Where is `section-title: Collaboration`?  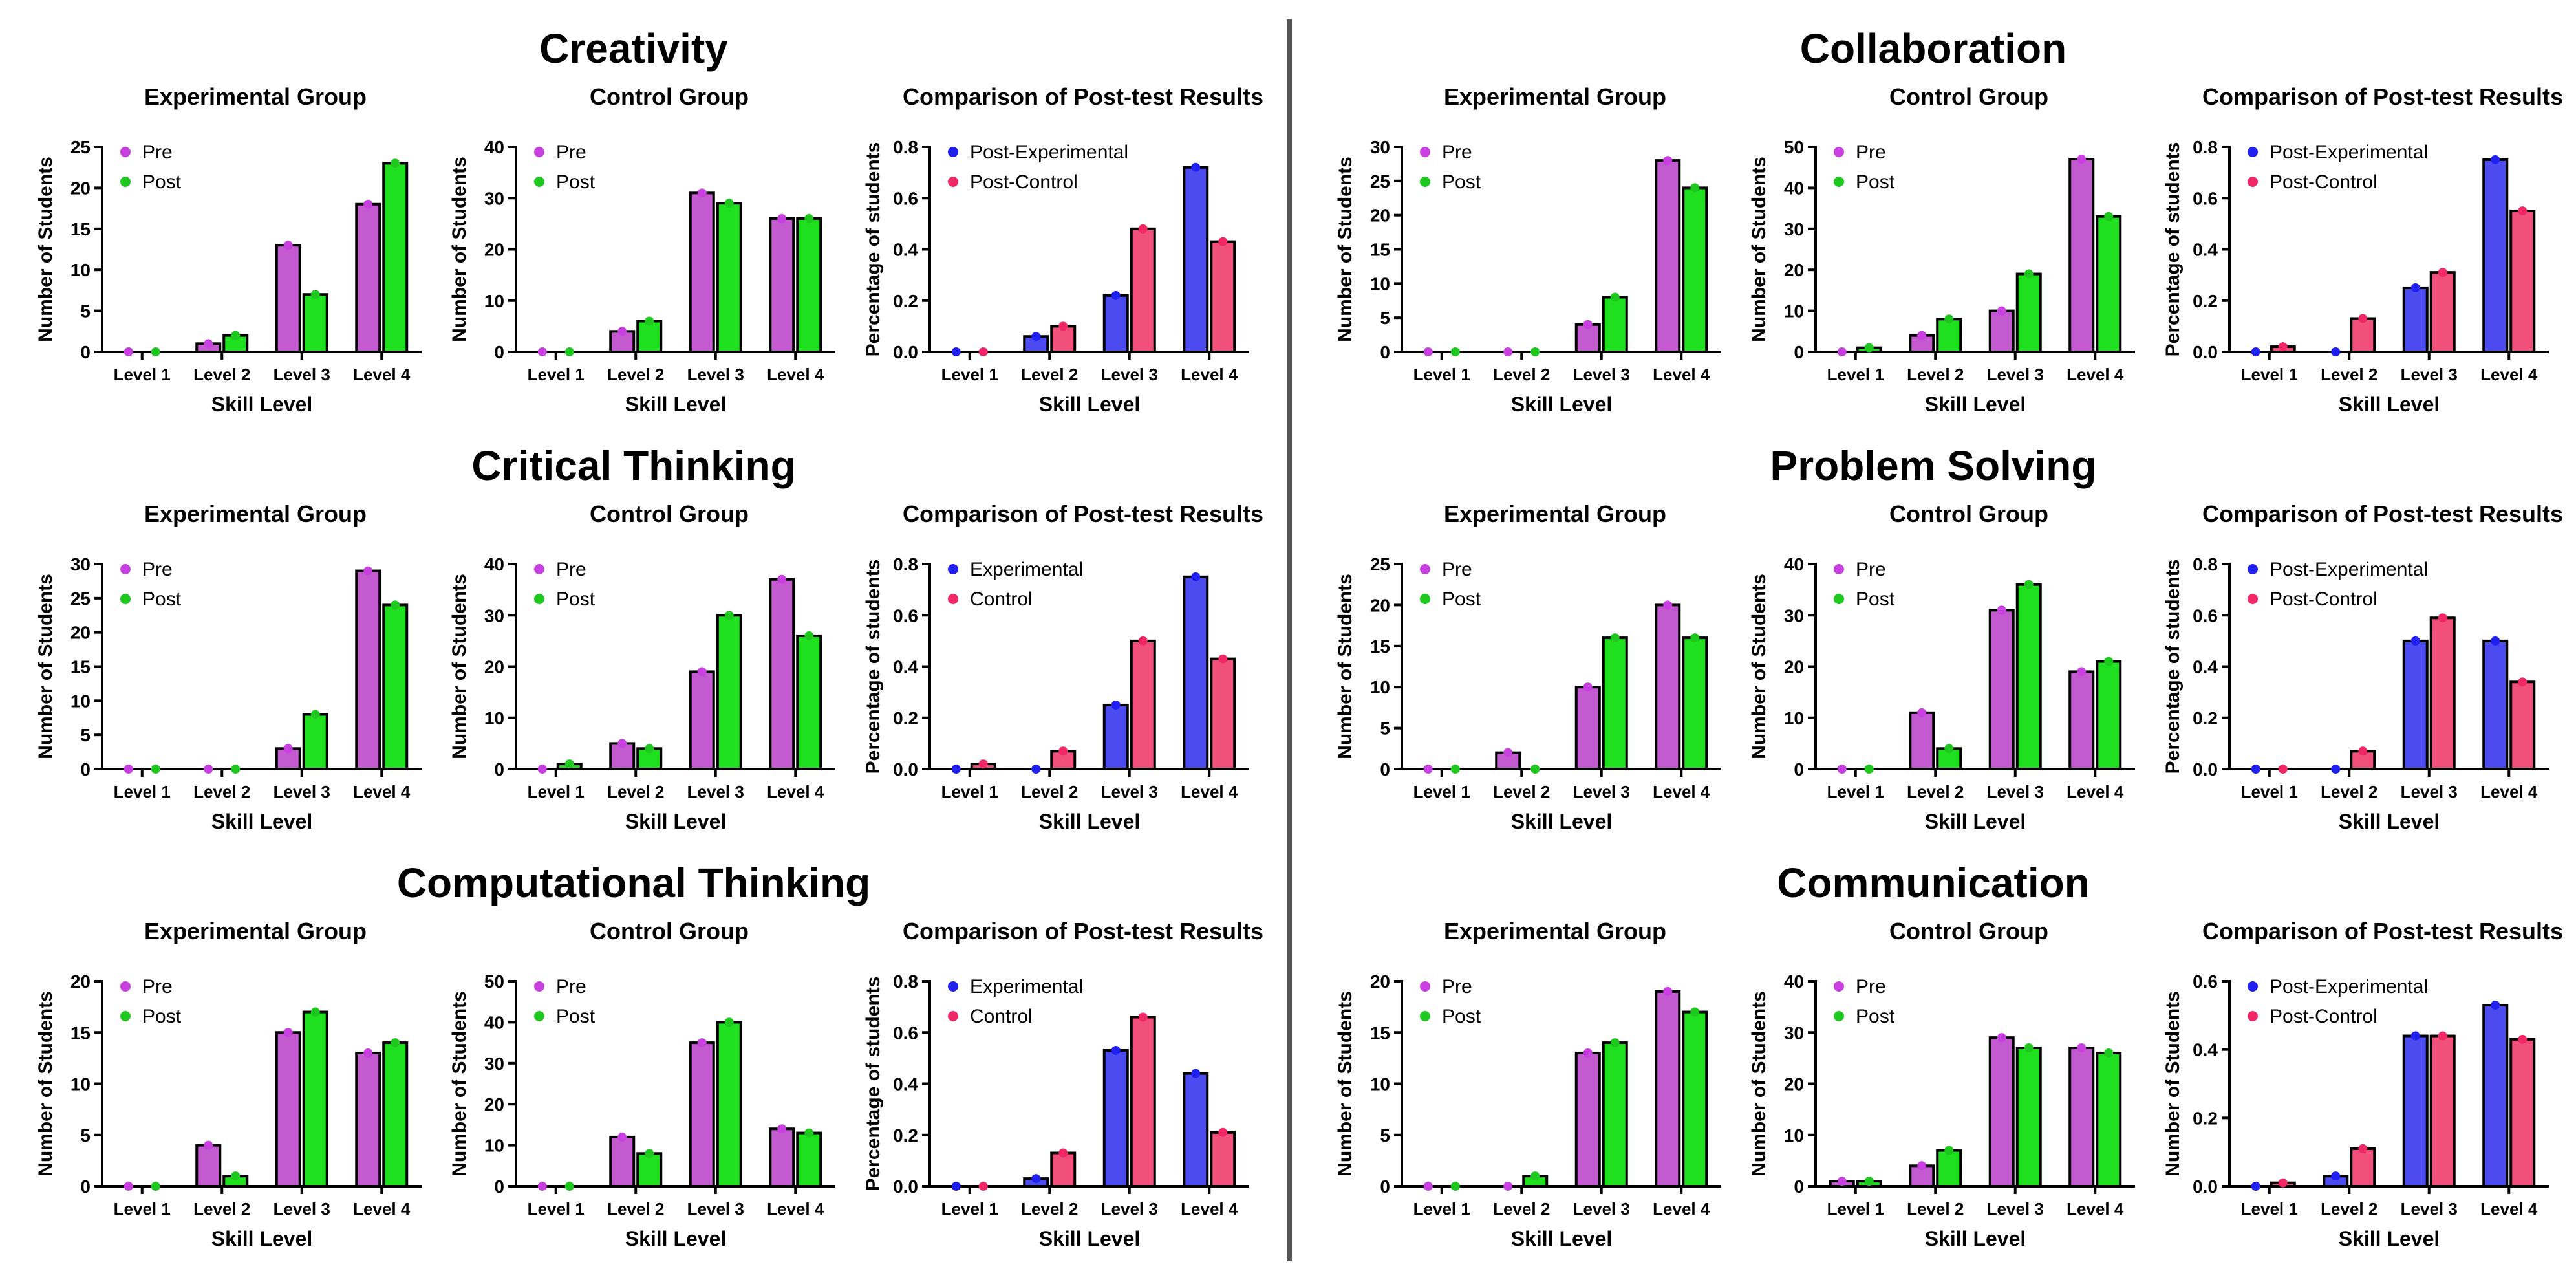 section-title: Collaboration is located at coordinates (1933, 48).